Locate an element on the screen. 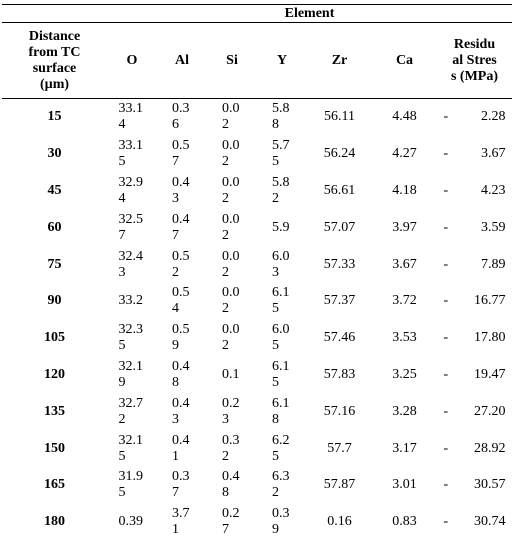 The height and width of the screenshot is (545, 524). table-cell: 57.7 is located at coordinates (339, 448).